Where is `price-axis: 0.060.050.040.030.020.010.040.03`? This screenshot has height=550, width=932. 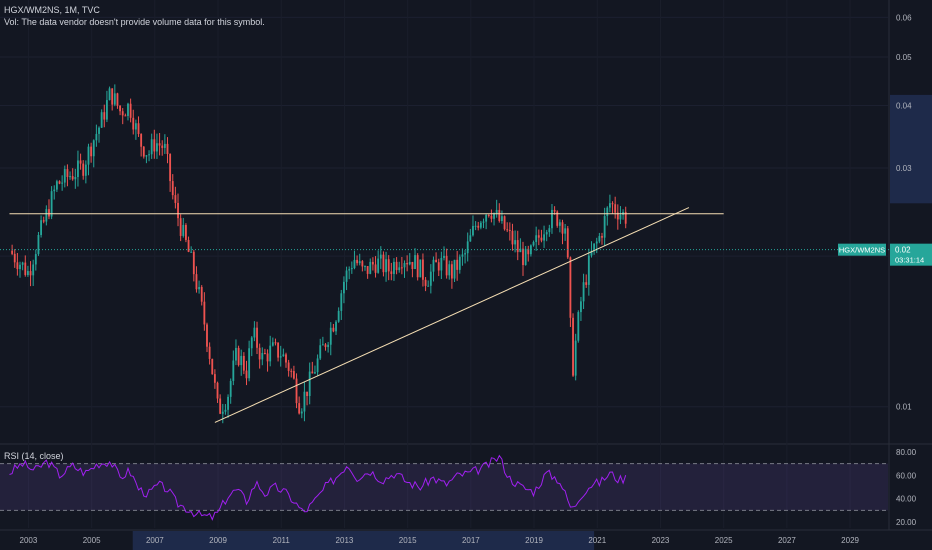
price-axis: 0.060.050.040.030.020.010.040.03 is located at coordinates (911, 212).